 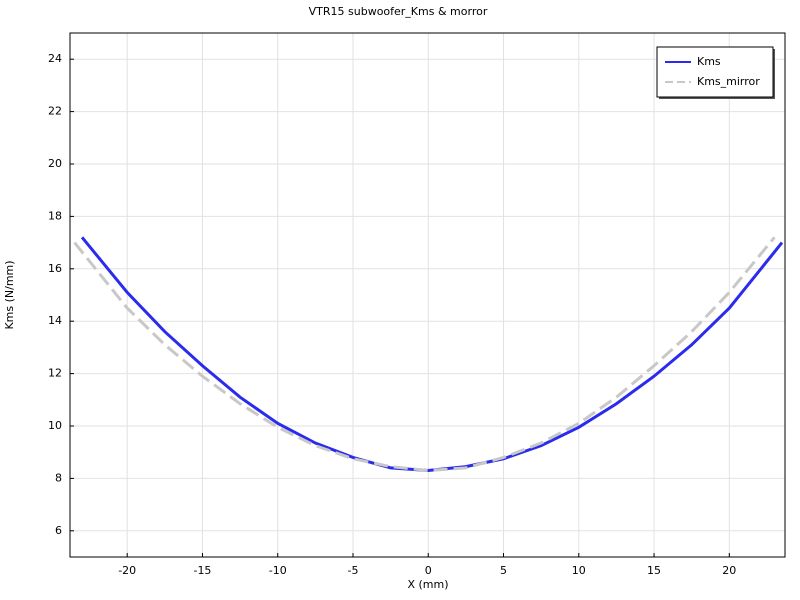 I want to click on y-tick-label: 12, so click(x=55, y=373).